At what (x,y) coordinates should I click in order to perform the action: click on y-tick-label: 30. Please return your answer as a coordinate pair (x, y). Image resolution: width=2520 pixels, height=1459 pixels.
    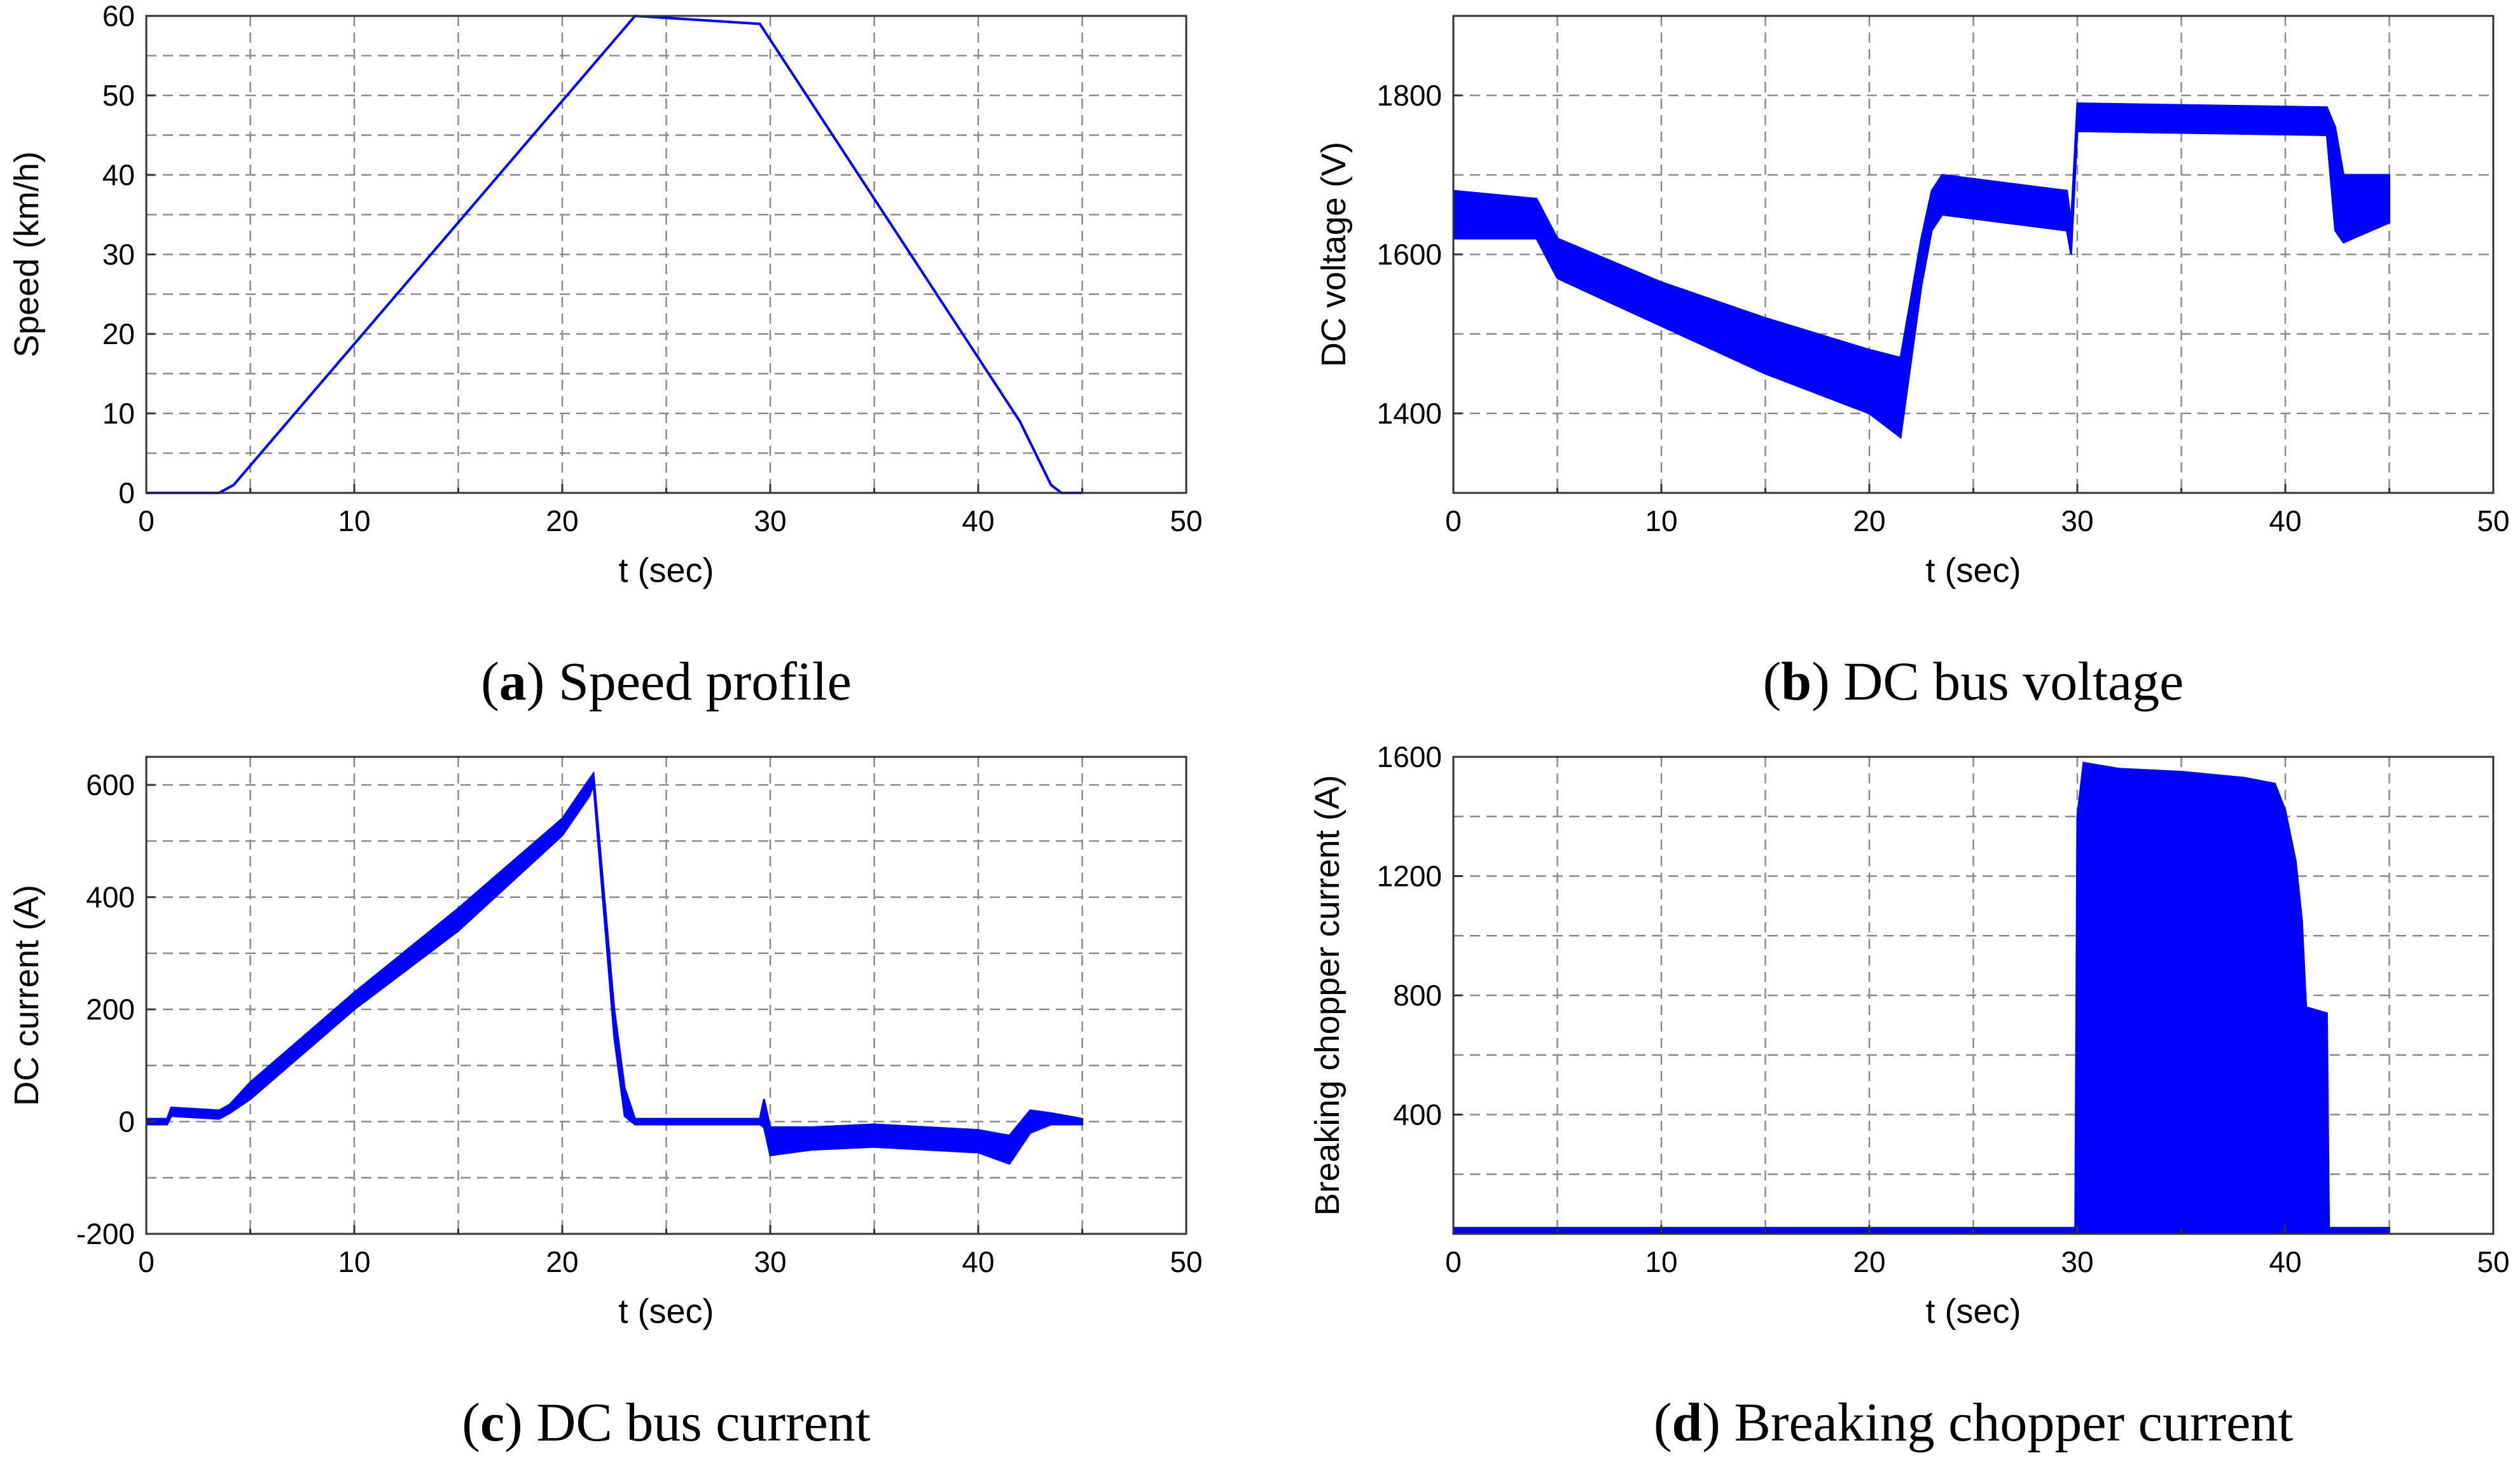
    Looking at the image, I should click on (118, 254).